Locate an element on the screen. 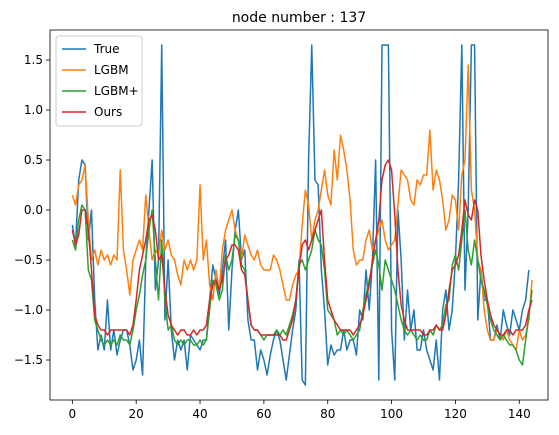 The height and width of the screenshot is (435, 559). y-tick-label: 1.5 is located at coordinates (33, 60).